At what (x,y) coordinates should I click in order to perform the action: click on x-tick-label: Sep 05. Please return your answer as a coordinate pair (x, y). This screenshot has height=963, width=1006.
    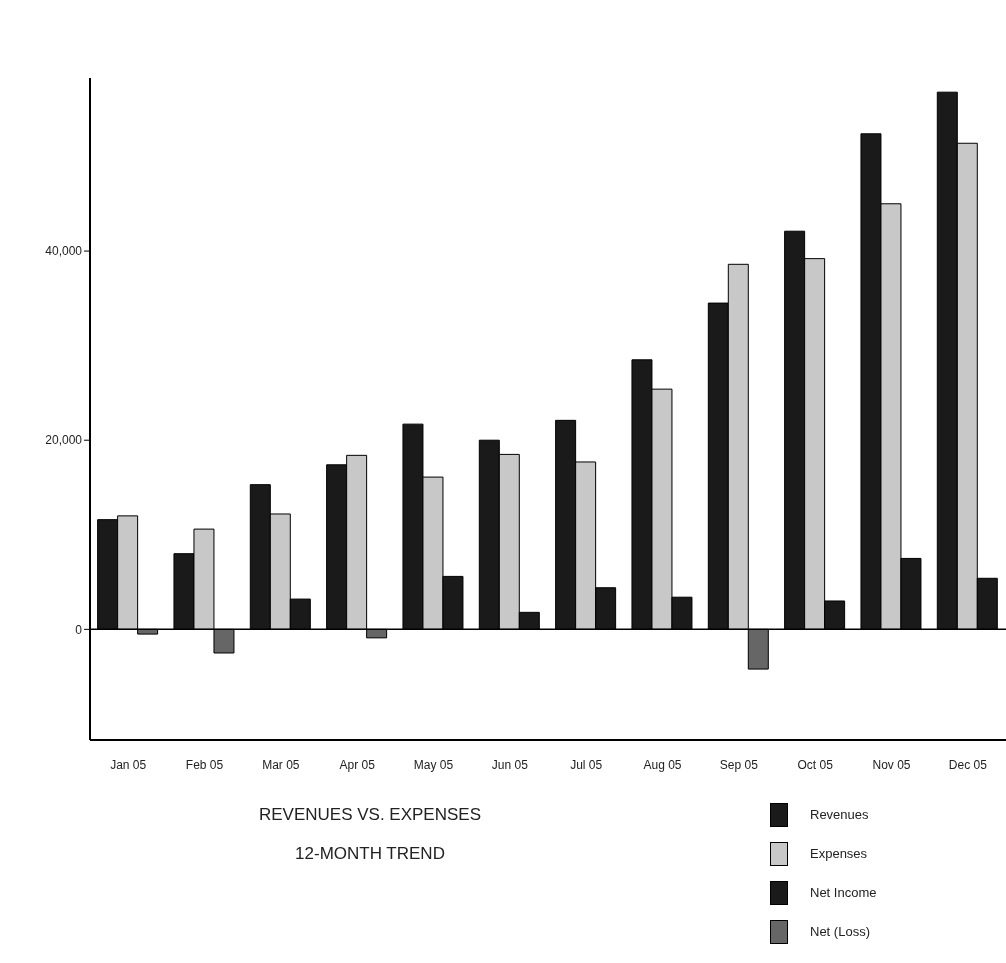
    Looking at the image, I should click on (739, 764).